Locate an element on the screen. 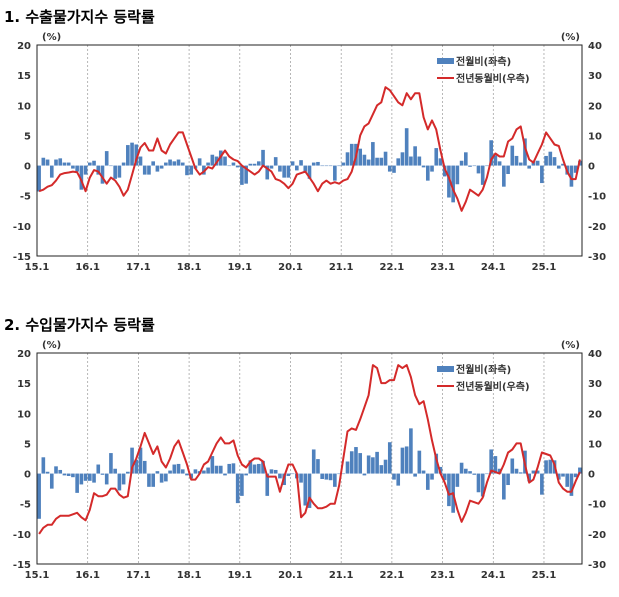 The height and width of the screenshot is (597, 619). y-left-tick-label: -15 is located at coordinates (22, 565).